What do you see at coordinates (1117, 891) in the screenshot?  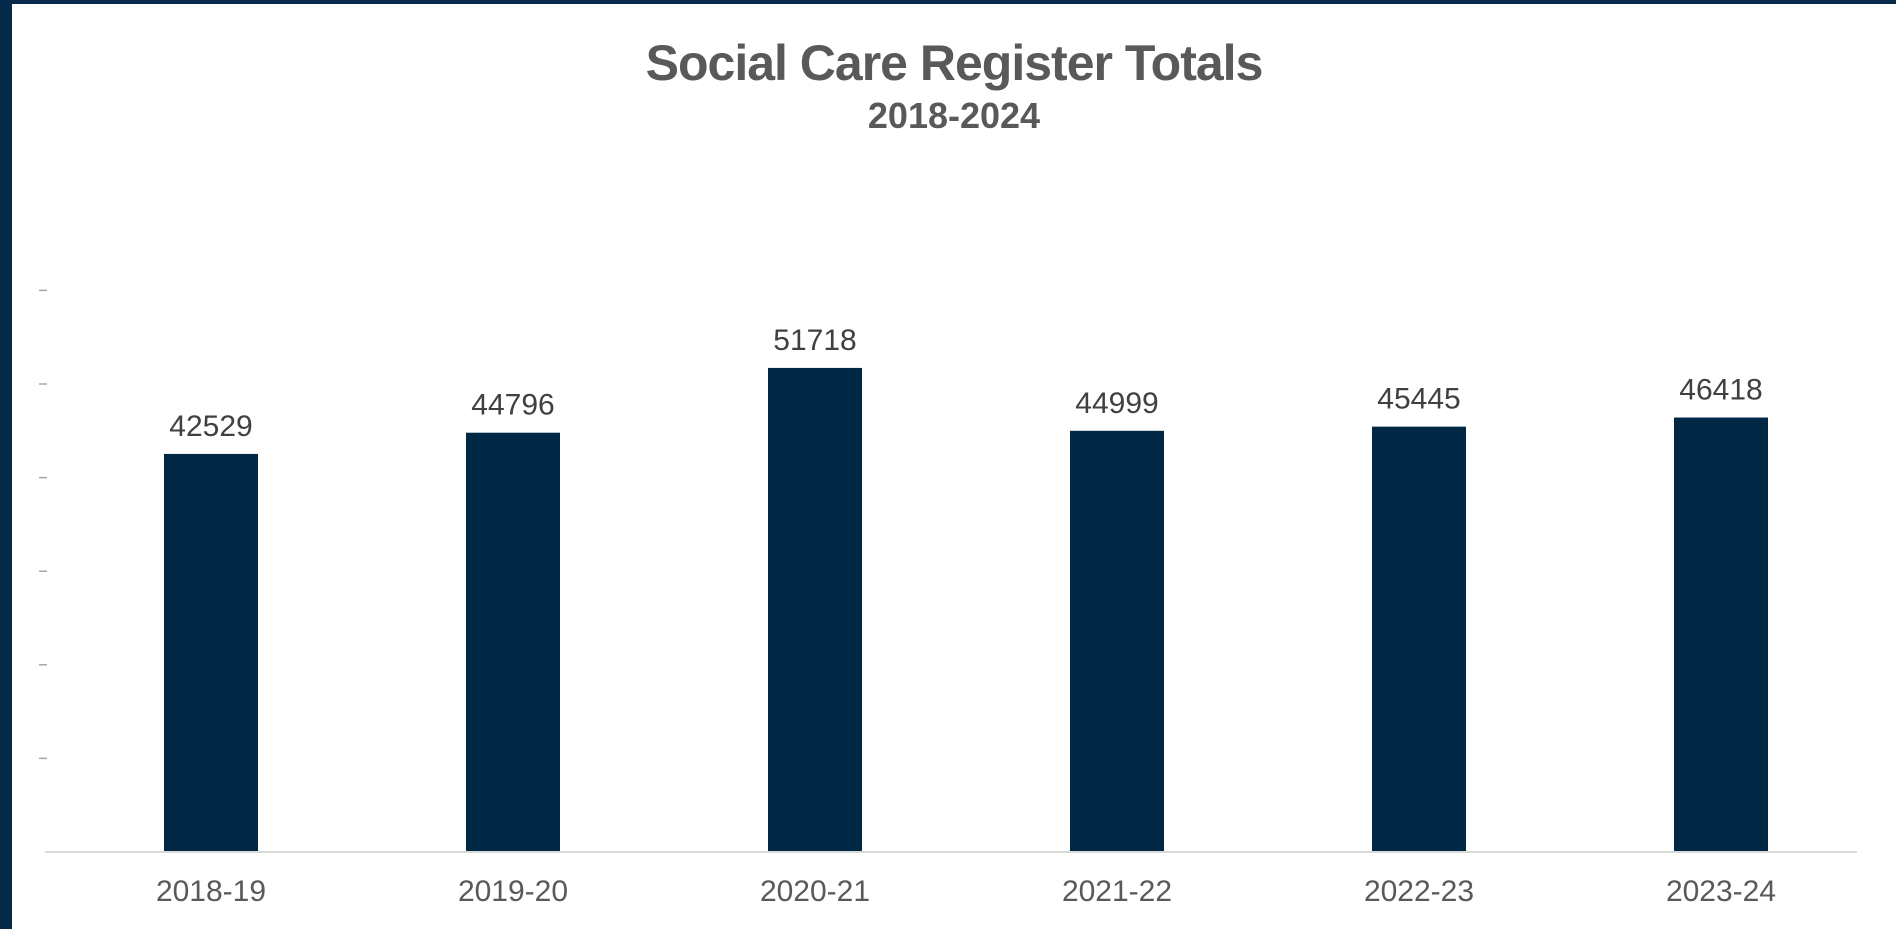 I see `x-tick-label: 2021-22` at bounding box center [1117, 891].